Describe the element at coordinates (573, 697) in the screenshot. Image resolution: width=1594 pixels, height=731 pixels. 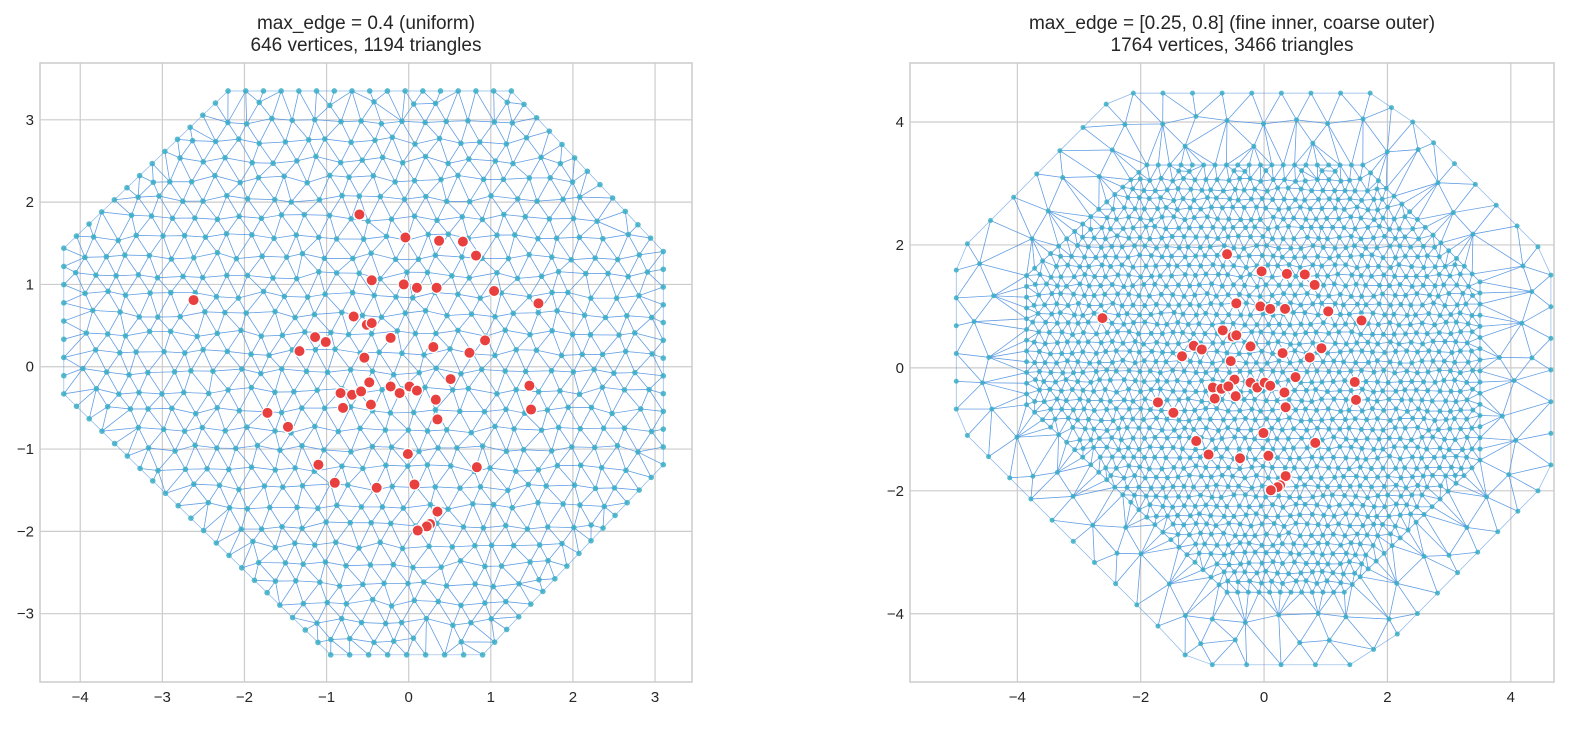
I see `x-tick-label: 2` at that location.